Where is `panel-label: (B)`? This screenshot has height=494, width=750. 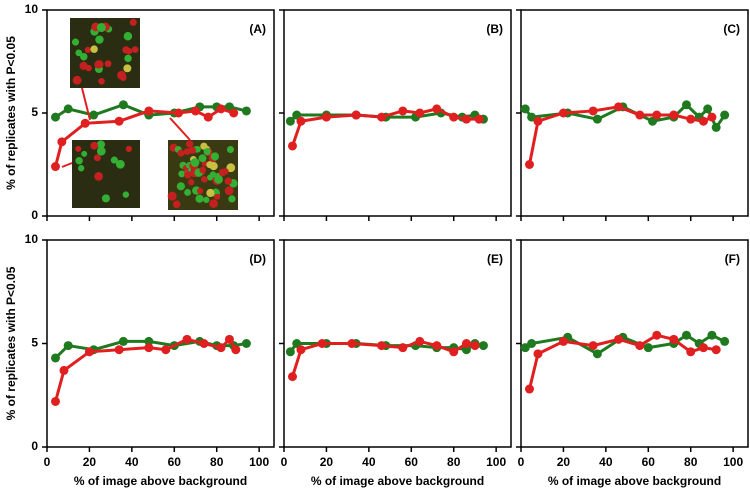
panel-label: (B) is located at coordinates (494, 29).